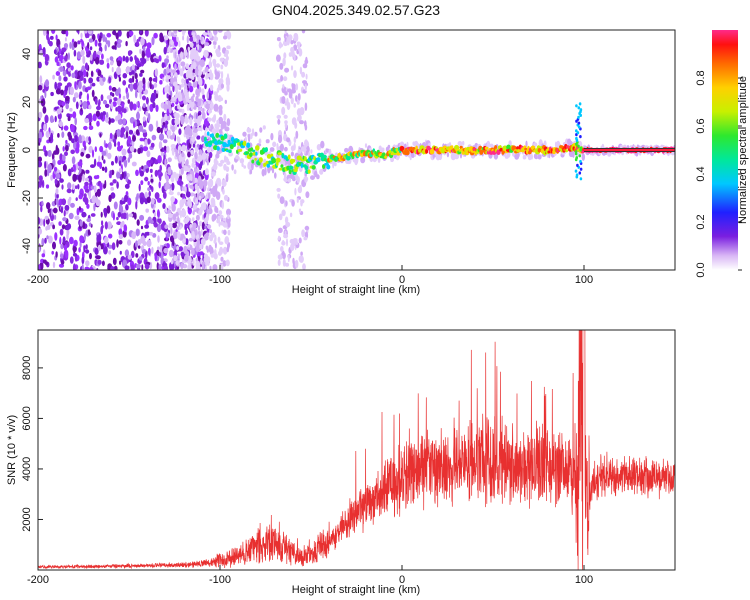 The height and width of the screenshot is (600, 750). I want to click on snr-x-tick-label: -200, so click(38, 580).